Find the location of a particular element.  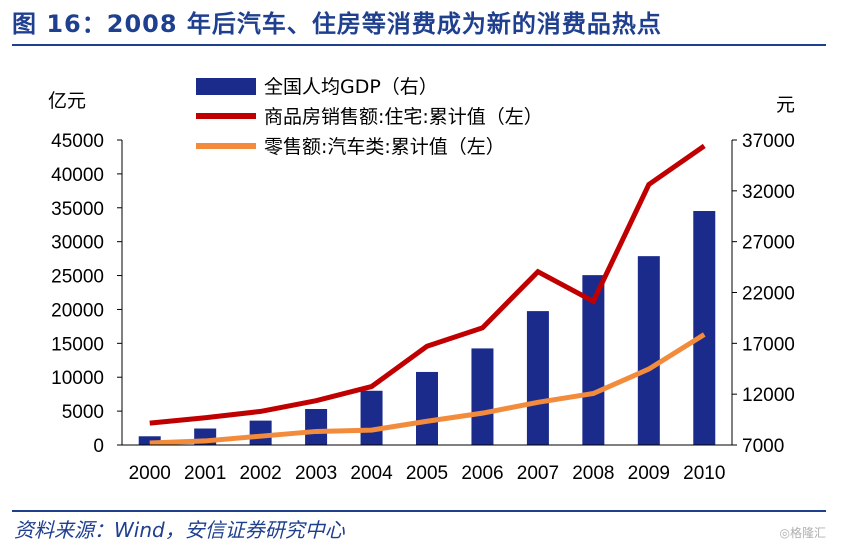

right-tick-label: 12000 is located at coordinates (768, 395).